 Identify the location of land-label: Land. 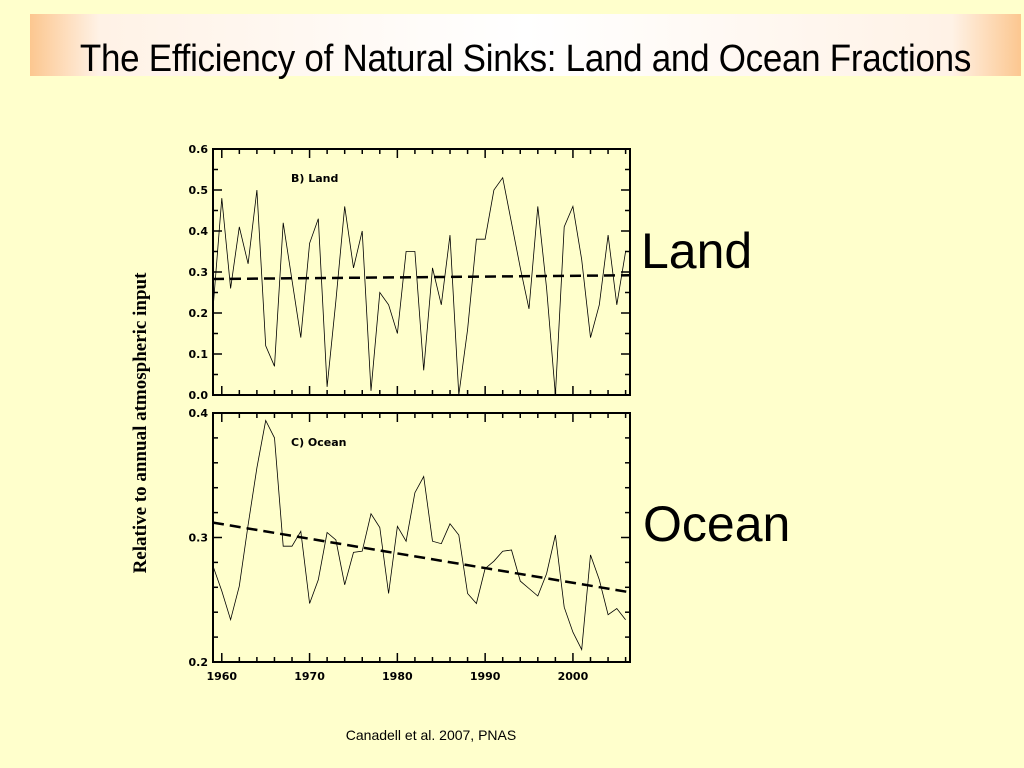
(697, 251).